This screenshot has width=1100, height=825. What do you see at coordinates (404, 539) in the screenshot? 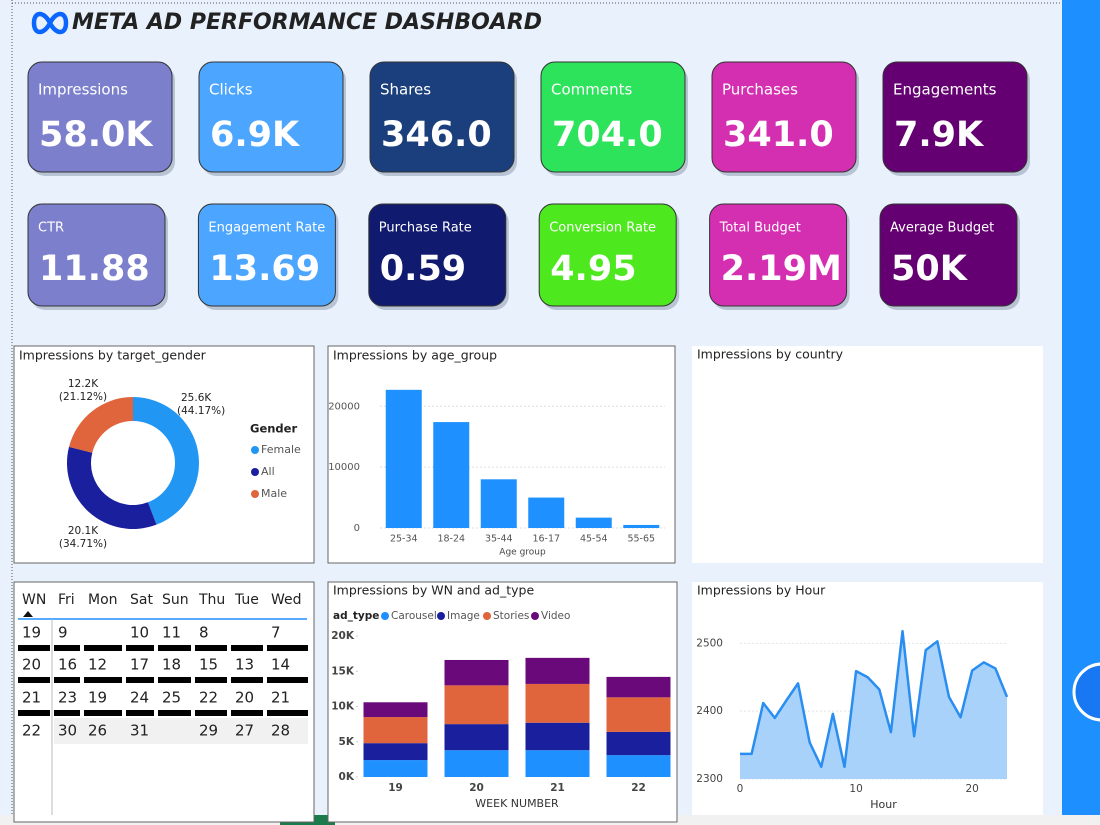
I see `x-tick-label: 25-34` at bounding box center [404, 539].